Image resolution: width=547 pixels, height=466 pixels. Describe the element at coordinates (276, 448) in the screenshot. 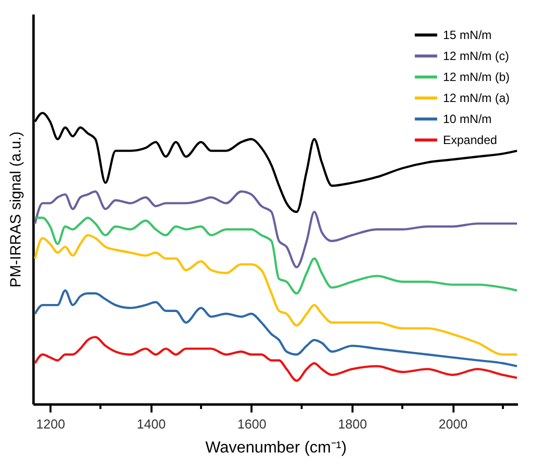

I see `x-axis-title: Wavenumber (cm⁻¹)` at that location.